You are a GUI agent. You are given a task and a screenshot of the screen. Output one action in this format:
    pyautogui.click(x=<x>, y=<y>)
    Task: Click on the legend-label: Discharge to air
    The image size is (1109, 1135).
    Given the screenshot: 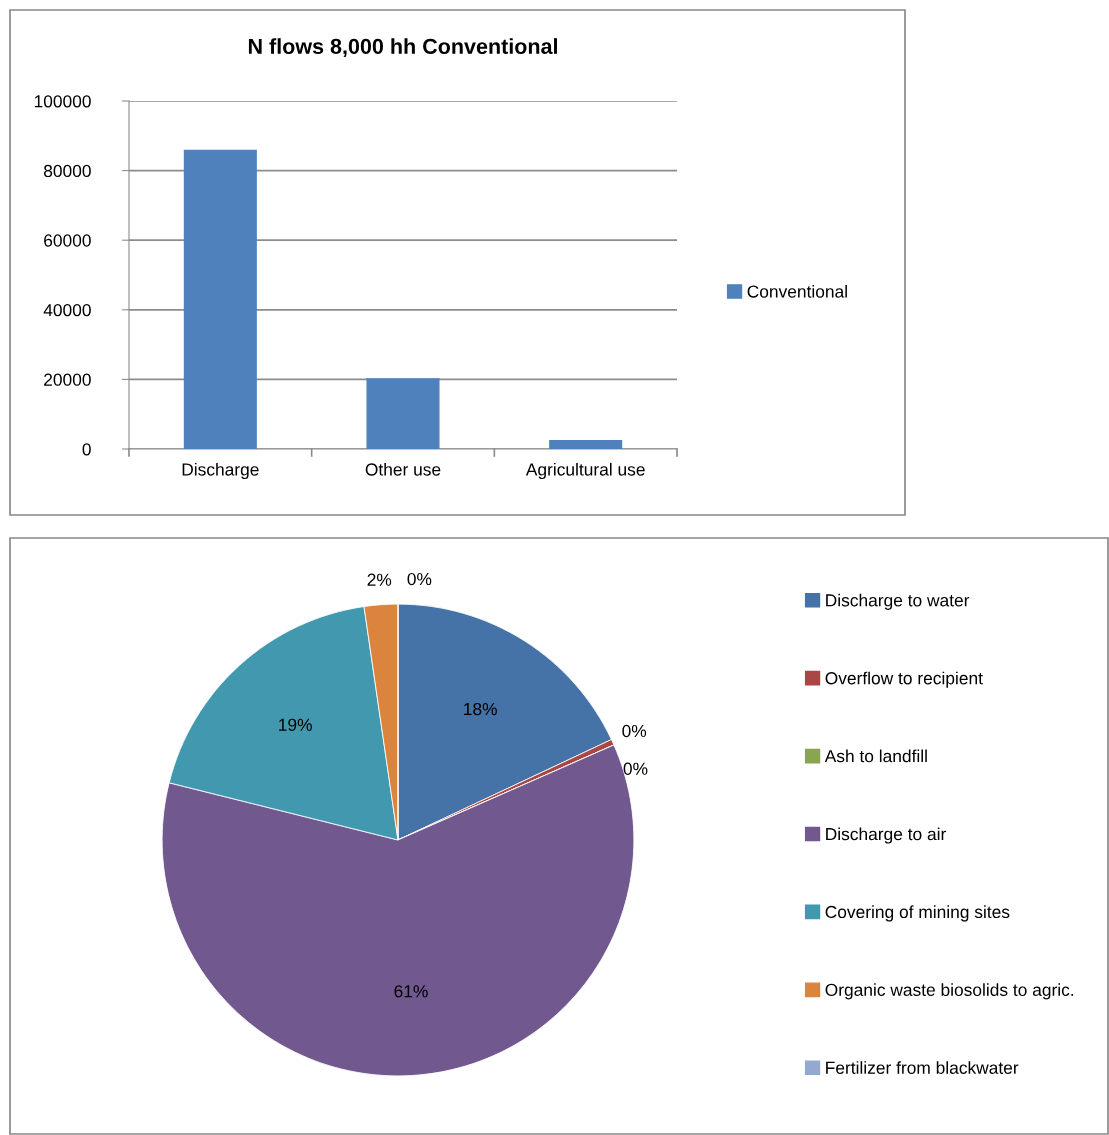 What is the action you would take?
    pyautogui.click(x=886, y=835)
    